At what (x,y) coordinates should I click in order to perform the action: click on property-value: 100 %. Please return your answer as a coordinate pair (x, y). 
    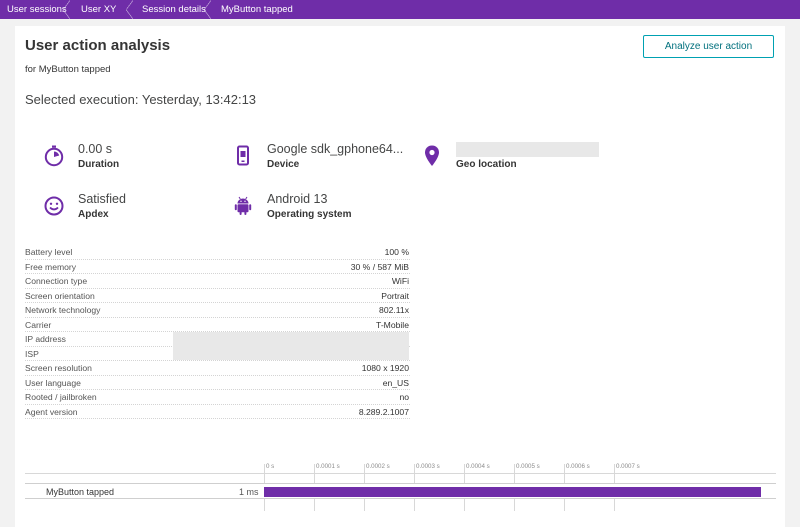
    Looking at the image, I should click on (396, 252).